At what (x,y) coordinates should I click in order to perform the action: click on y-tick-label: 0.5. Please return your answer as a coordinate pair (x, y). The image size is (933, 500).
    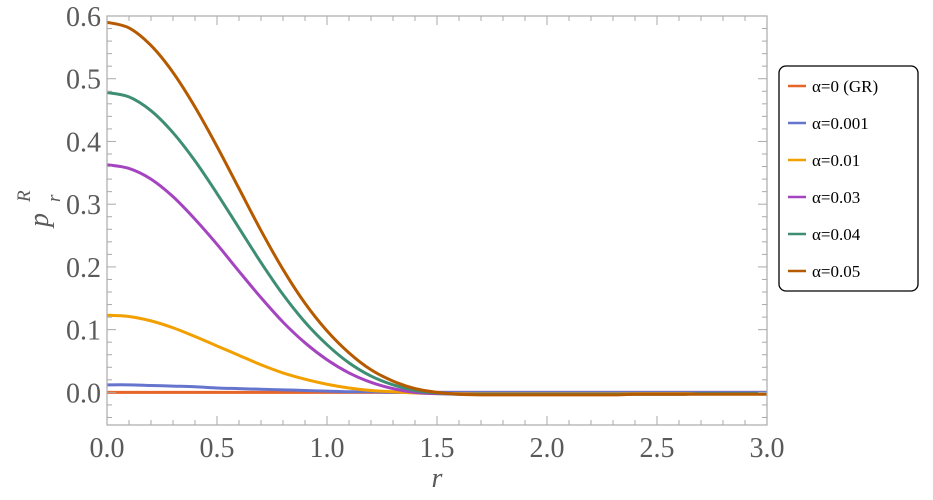
    Looking at the image, I should click on (83, 80).